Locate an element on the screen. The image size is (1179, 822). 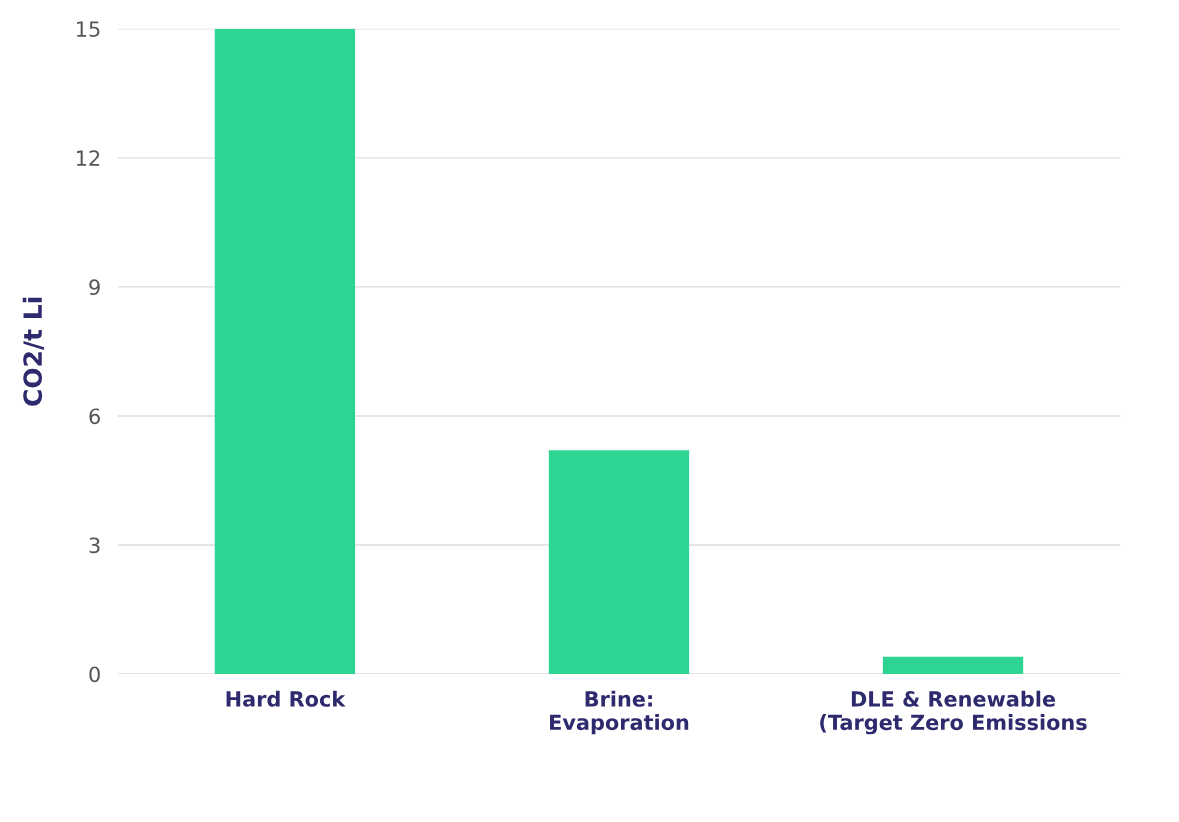
y-tick-label: 6 is located at coordinates (94, 416).